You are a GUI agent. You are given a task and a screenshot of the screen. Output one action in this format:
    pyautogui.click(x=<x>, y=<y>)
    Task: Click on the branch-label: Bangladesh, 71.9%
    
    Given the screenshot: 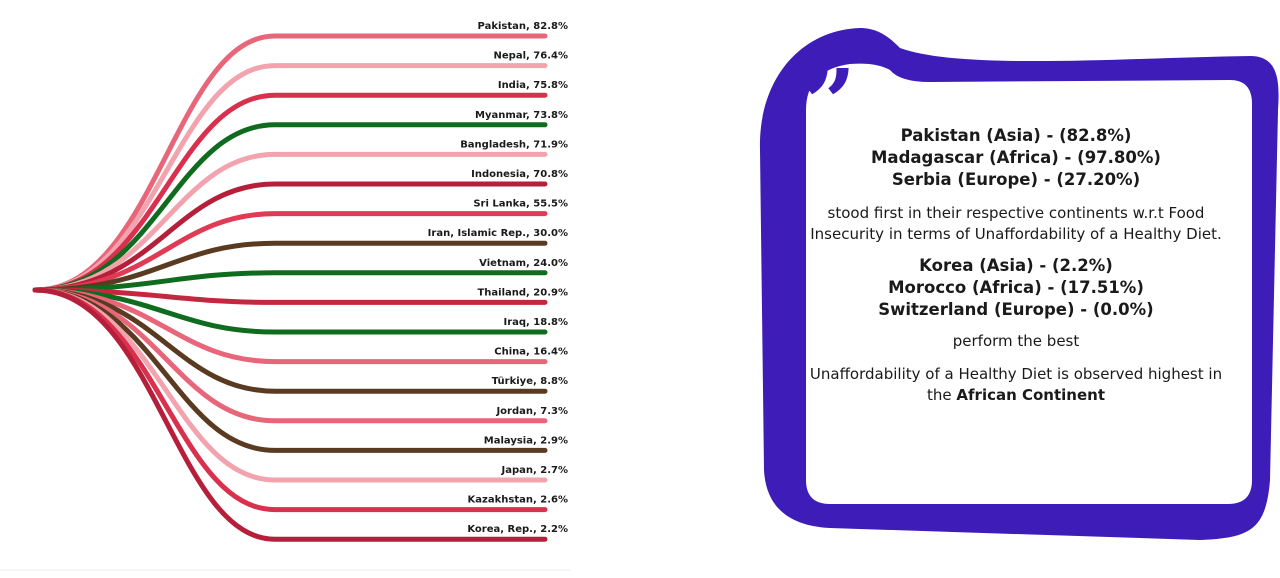 What is the action you would take?
    pyautogui.click(x=514, y=144)
    